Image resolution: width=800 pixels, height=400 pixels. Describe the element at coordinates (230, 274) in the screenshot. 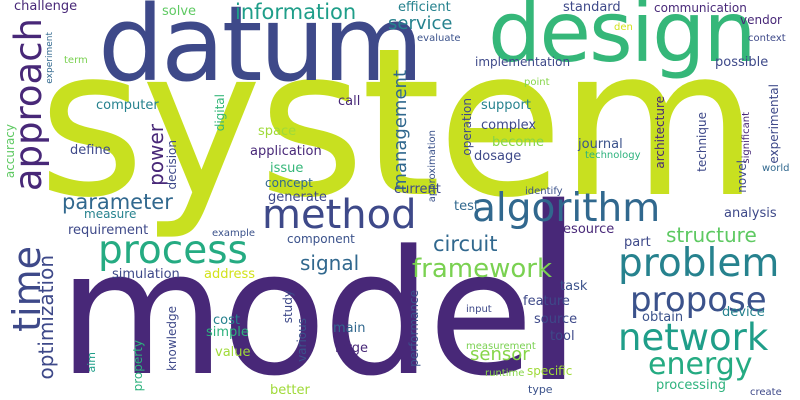

I see `word-address: address` at that location.